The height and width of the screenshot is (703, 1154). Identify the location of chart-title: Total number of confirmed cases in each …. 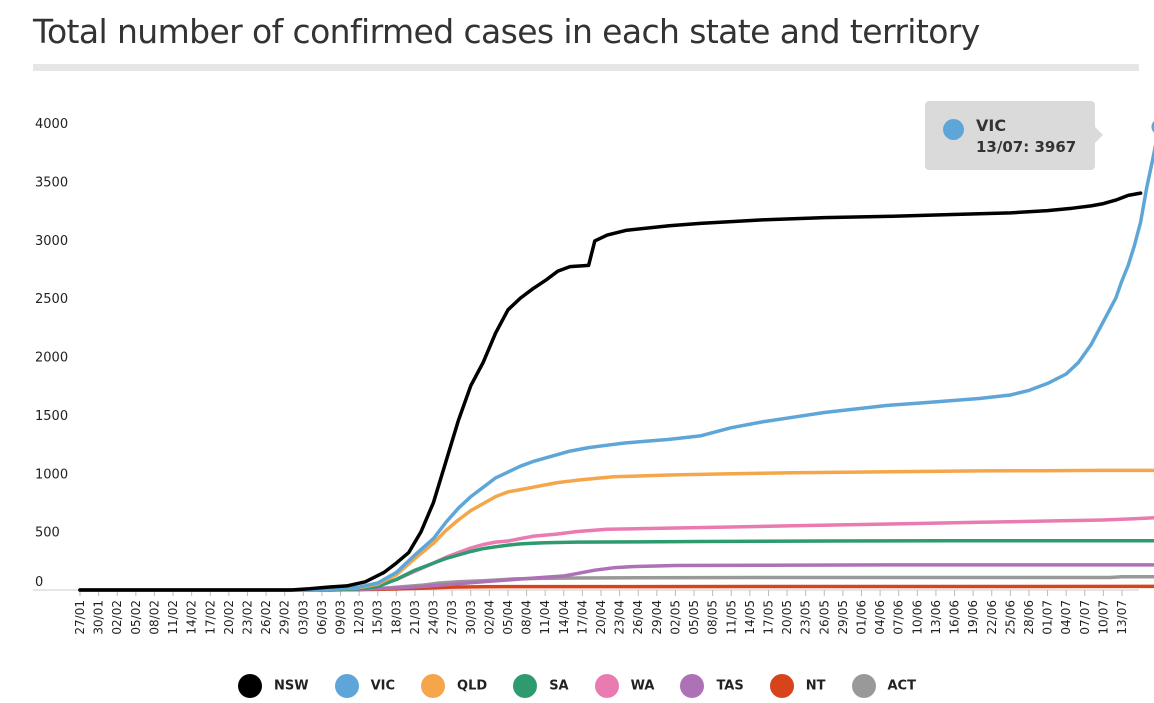
(506, 31).